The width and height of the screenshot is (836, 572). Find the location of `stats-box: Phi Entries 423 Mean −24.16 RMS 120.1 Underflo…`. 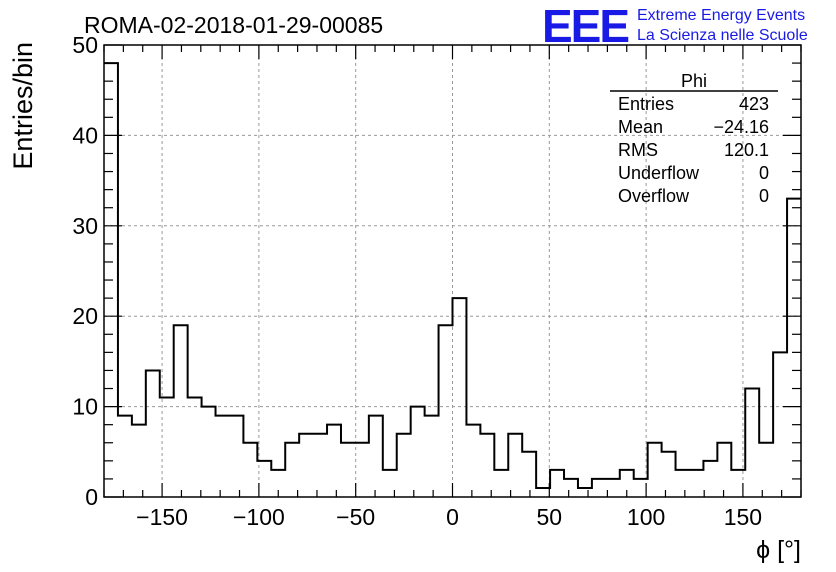

stats-box: Phi Entries 423 Mean −24.16 RMS 120.1 Underflo… is located at coordinates (694, 138).